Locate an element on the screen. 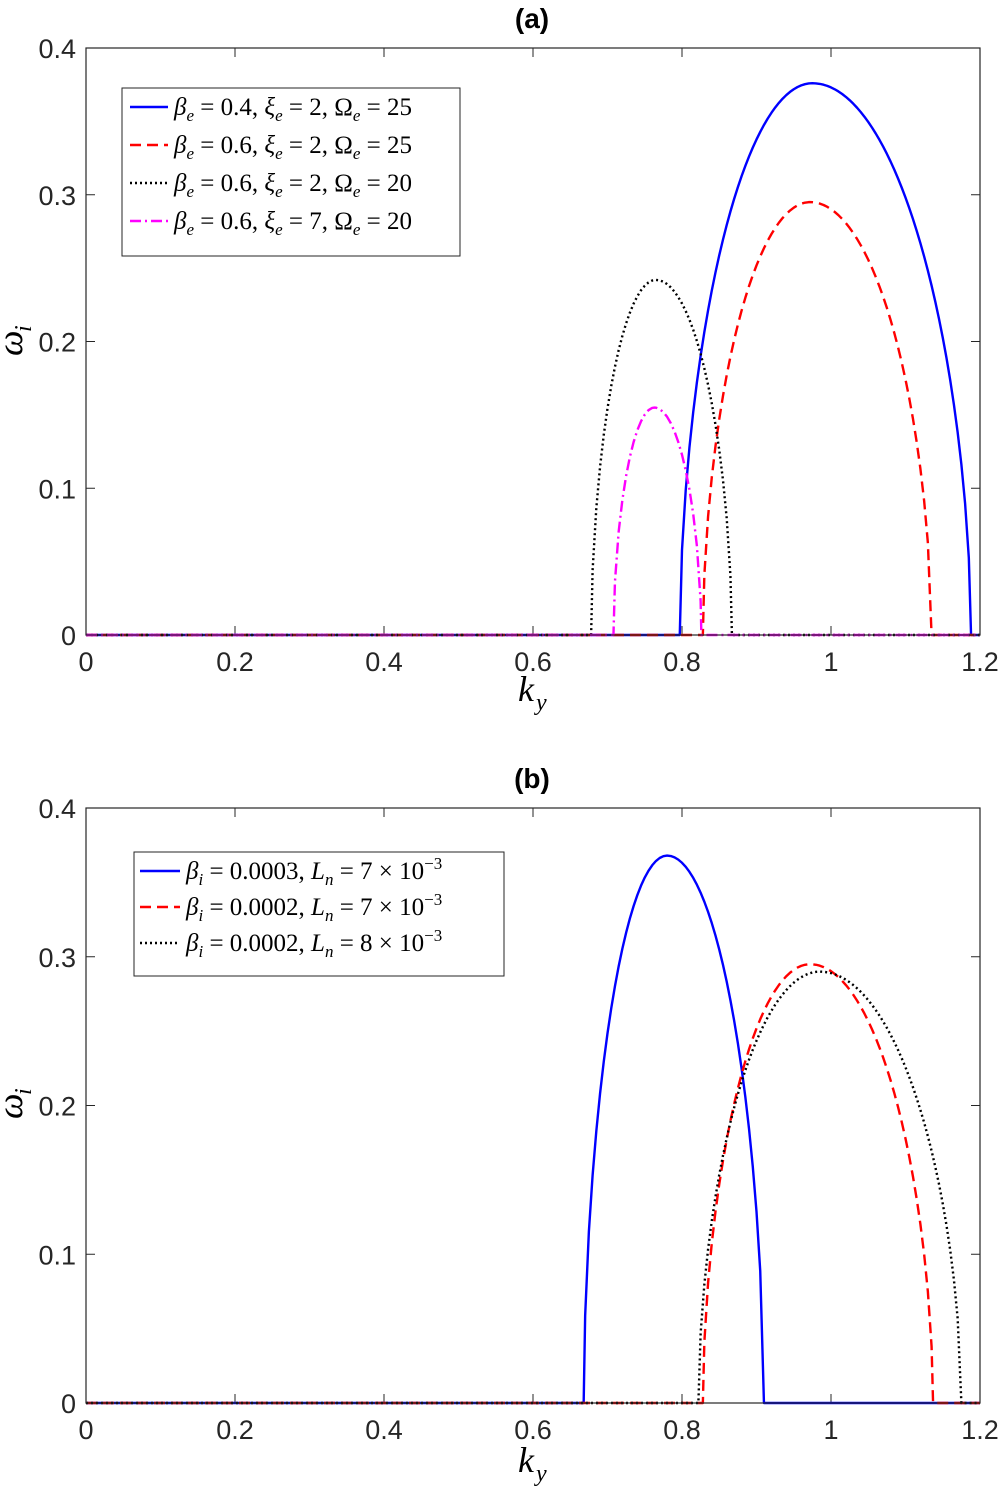  legend-entry-2: βe = 0.6, ξe = 2, Ωe = 25 is located at coordinates (292, 147).